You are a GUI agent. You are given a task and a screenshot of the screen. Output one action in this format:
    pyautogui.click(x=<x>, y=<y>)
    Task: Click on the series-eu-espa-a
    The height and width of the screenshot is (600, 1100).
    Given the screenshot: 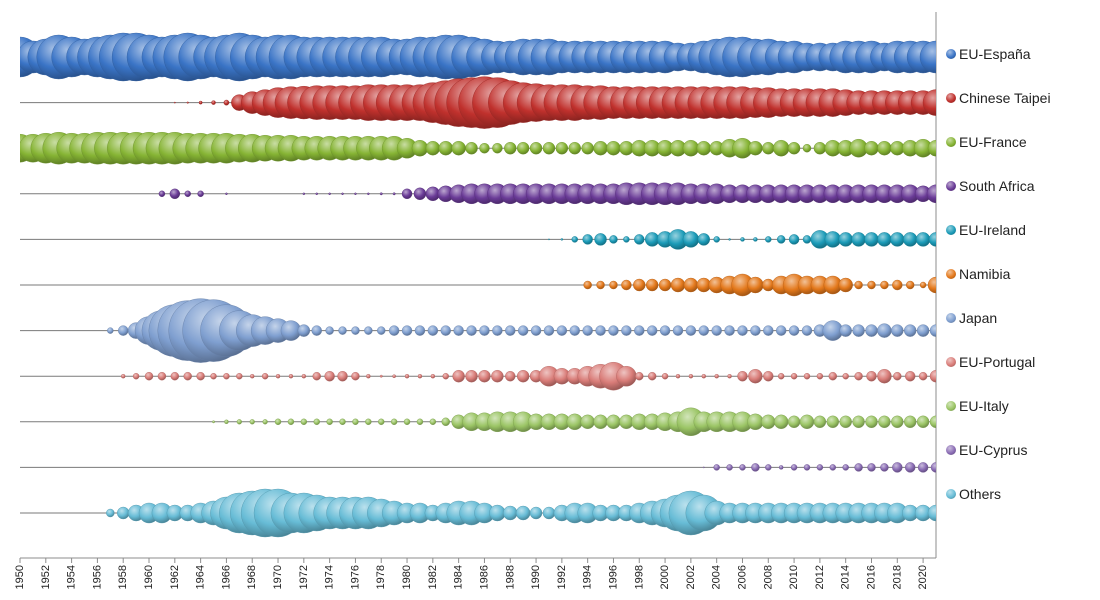 What is the action you would take?
    pyautogui.click(x=478, y=57)
    